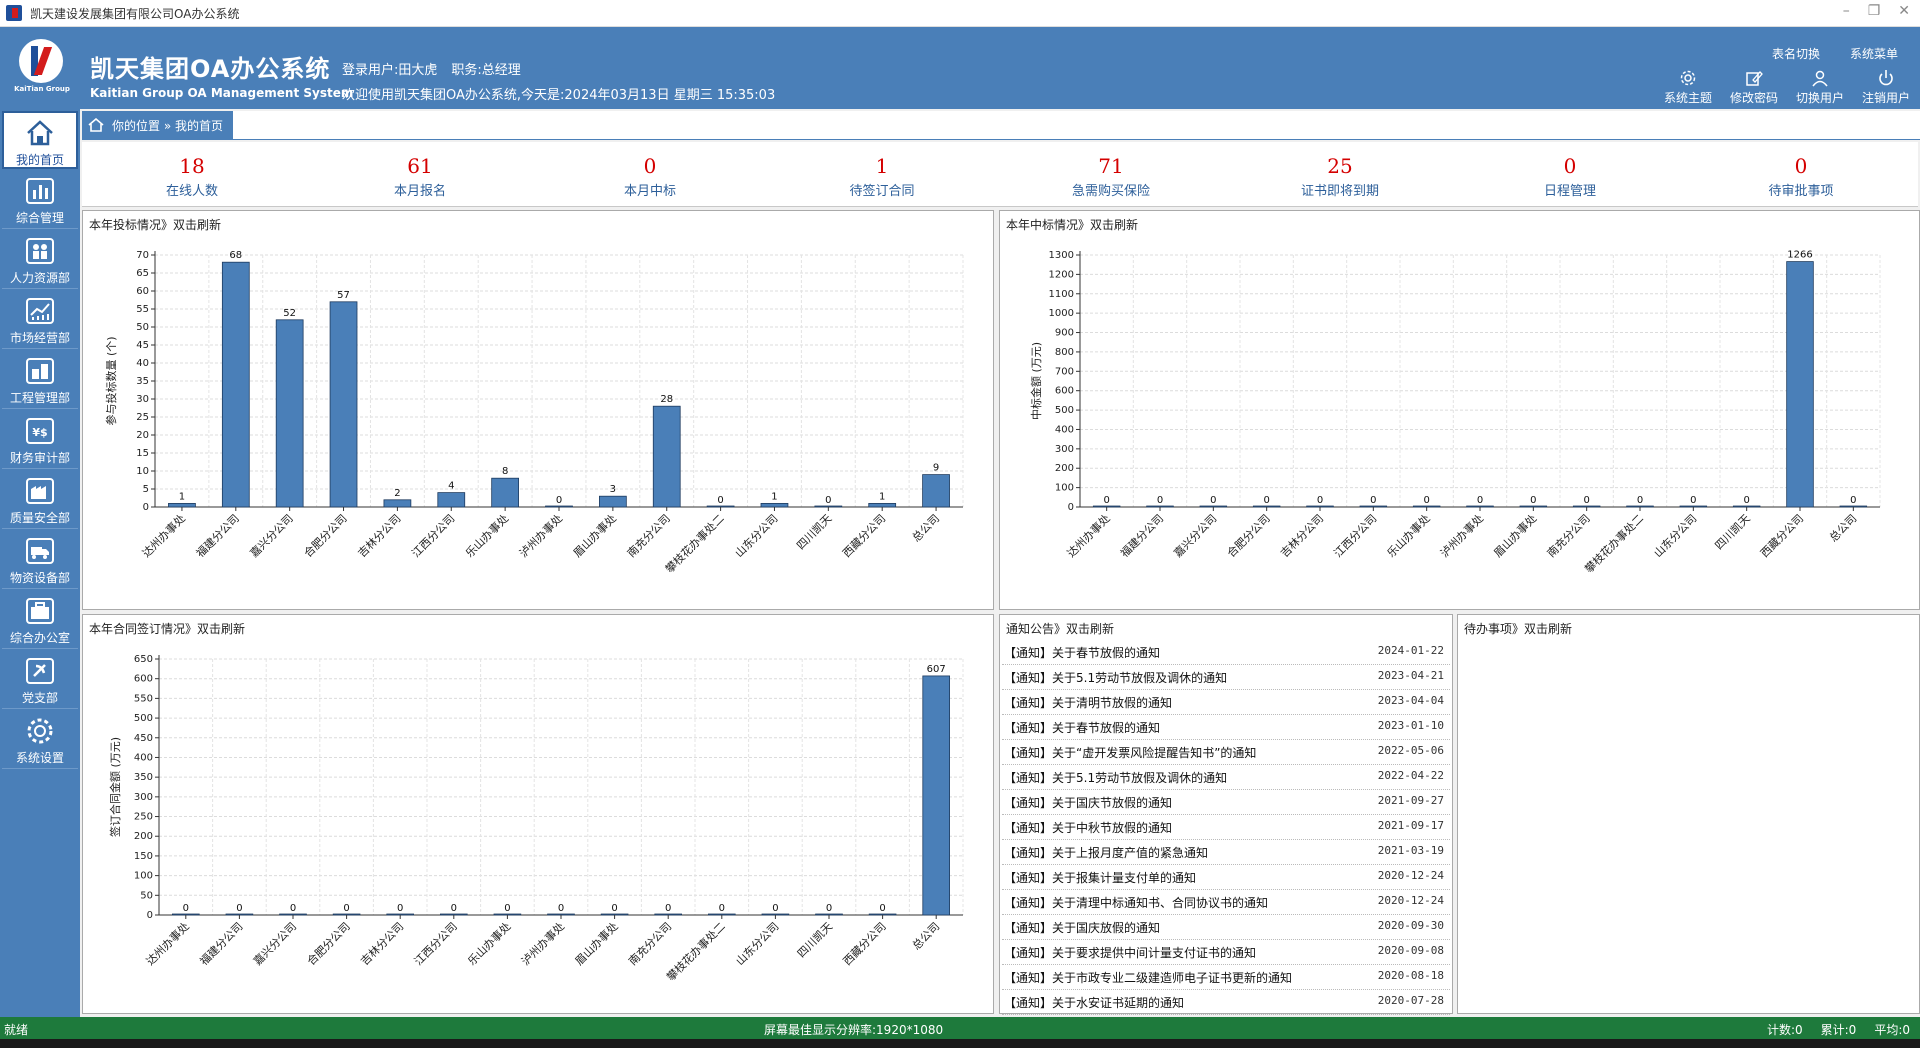 The height and width of the screenshot is (1048, 1920). I want to click on sidebar-item-settings: 系统设置, so click(40, 740).